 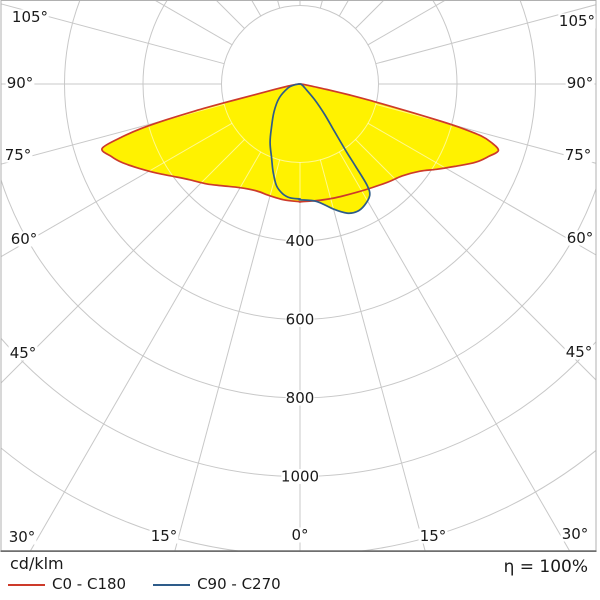 I want to click on c90-c270-curve, so click(x=320, y=149).